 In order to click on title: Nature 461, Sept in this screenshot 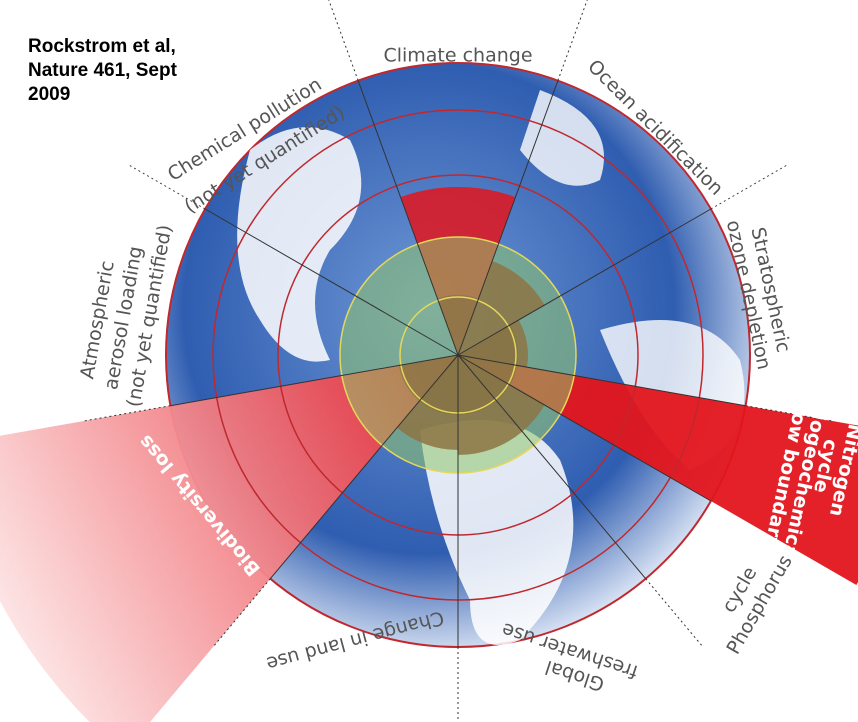, I will do `click(103, 70)`.